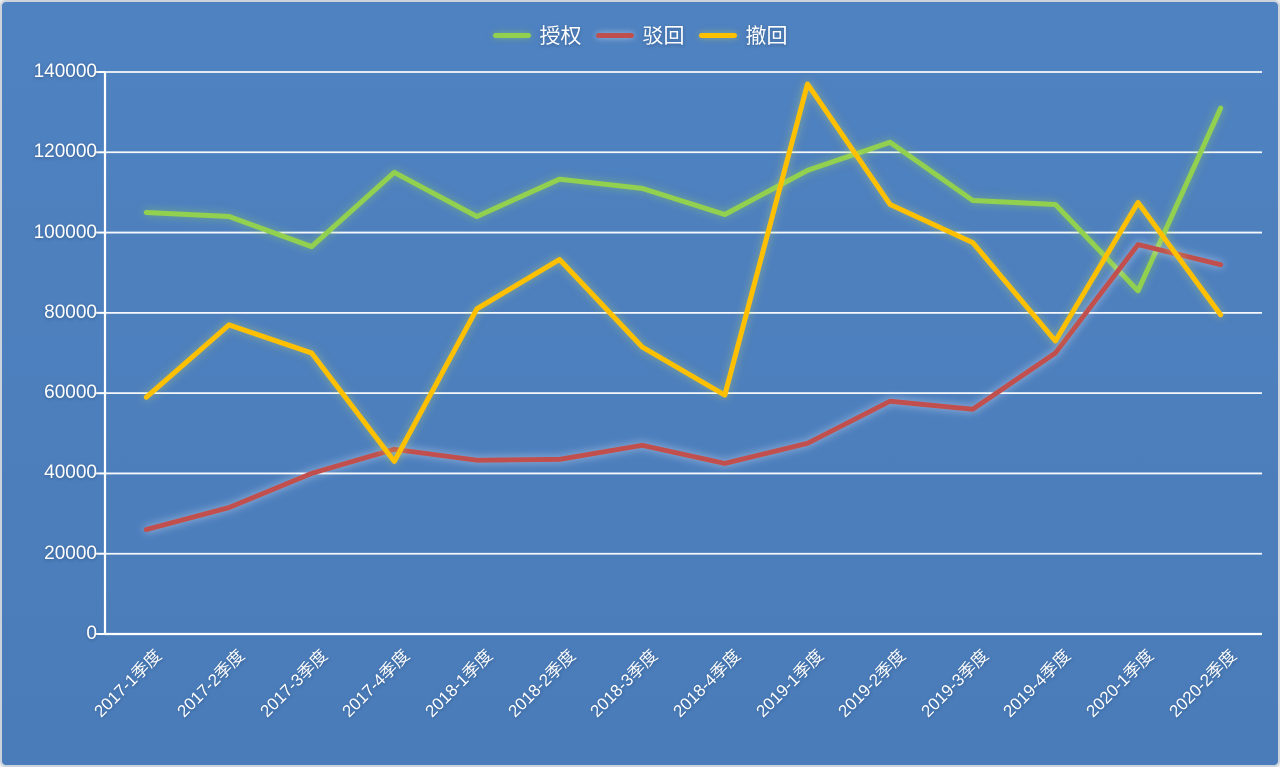 This screenshot has height=767, width=1280. Describe the element at coordinates (70, 312) in the screenshot. I see `y-tick-label: 80000` at that location.